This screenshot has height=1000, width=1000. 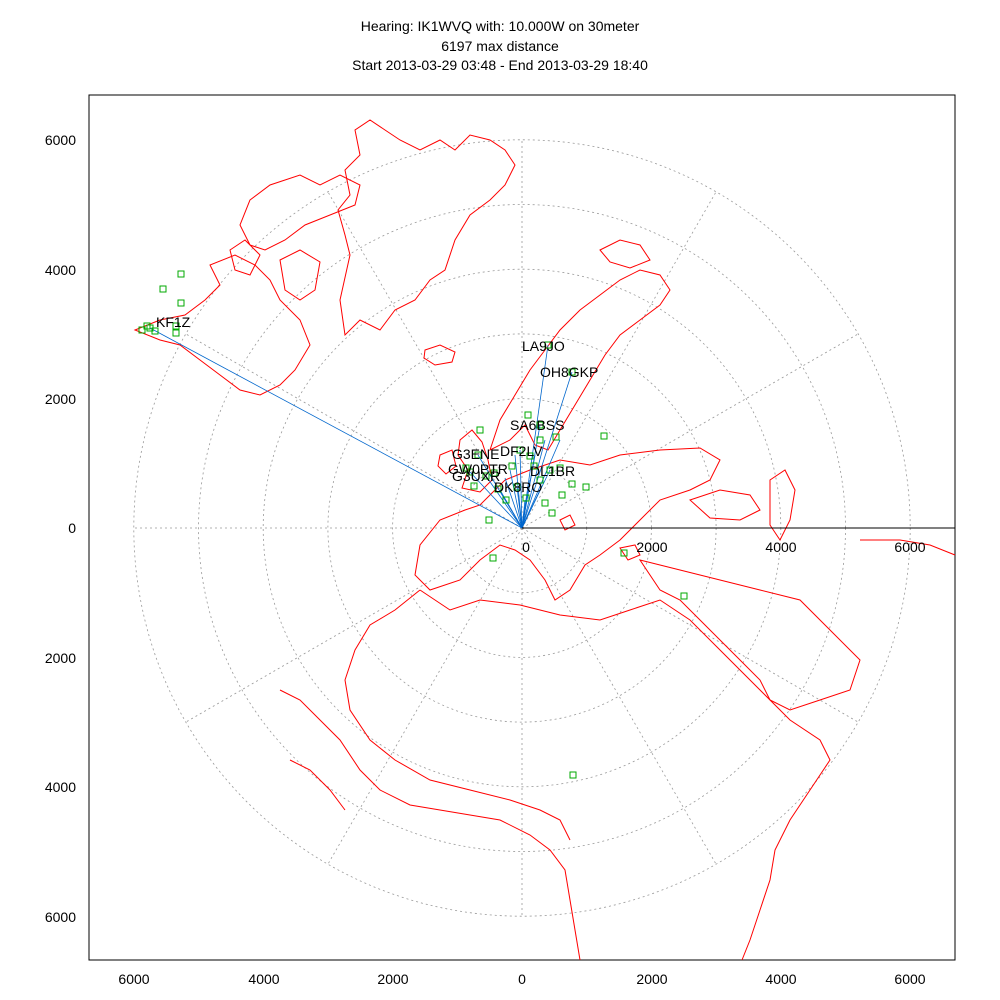 I want to click on path-lines, so click(x=361, y=428).